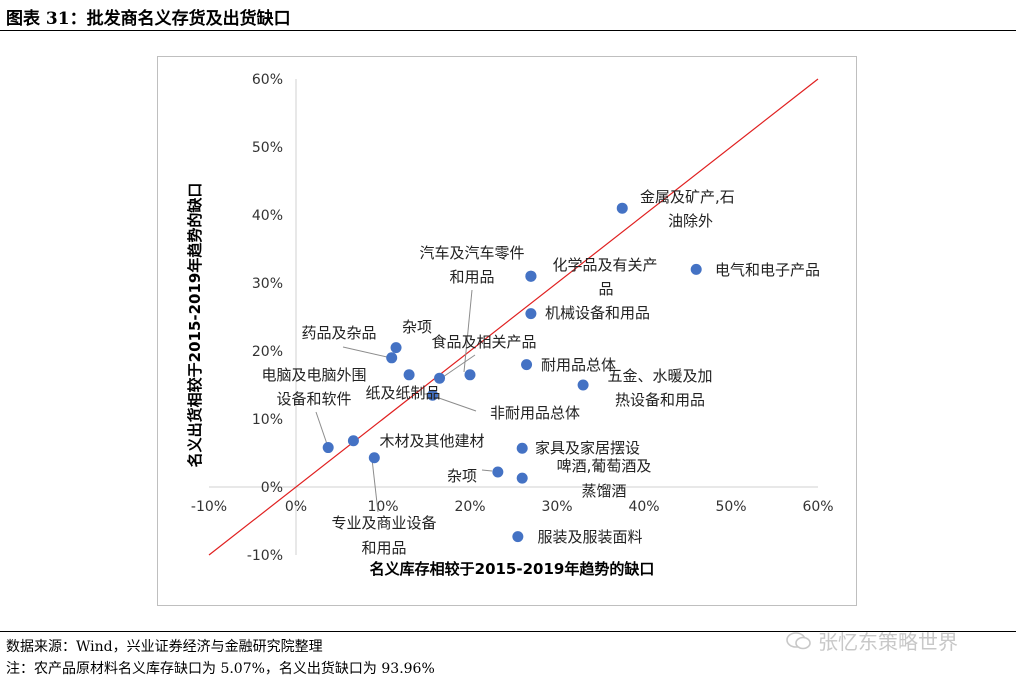  Describe the element at coordinates (267, 420) in the screenshot. I see `y-tick-label: 10%` at that location.